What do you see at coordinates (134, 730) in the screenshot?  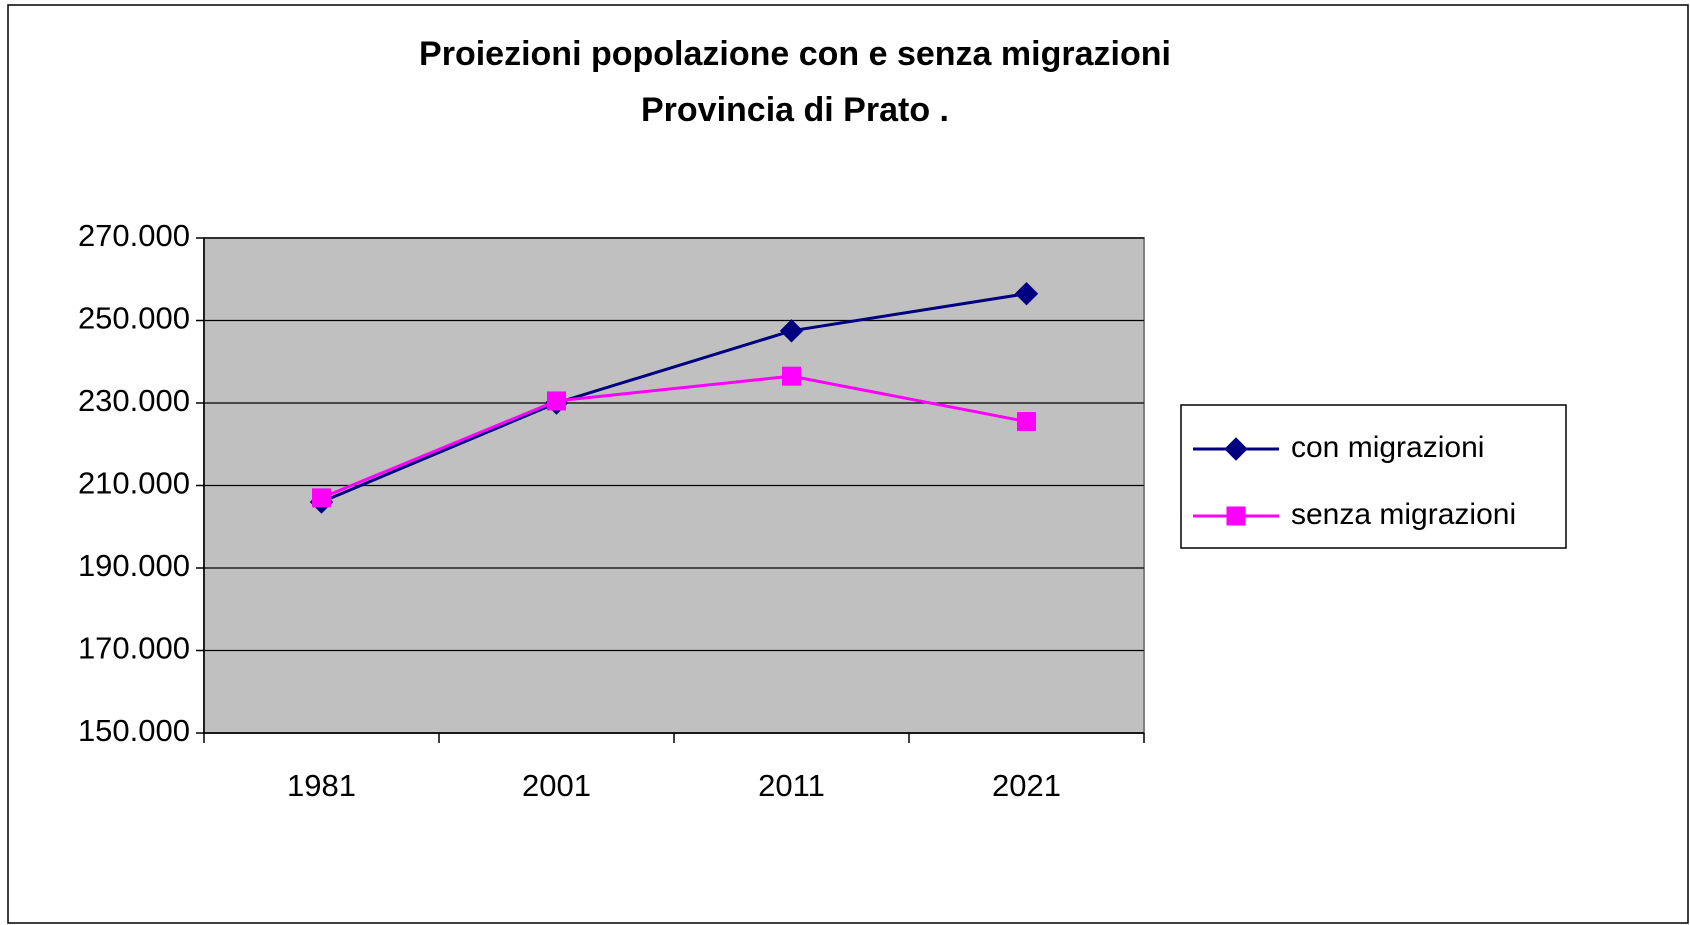 I see `y-tick-label: 150.000` at bounding box center [134, 730].